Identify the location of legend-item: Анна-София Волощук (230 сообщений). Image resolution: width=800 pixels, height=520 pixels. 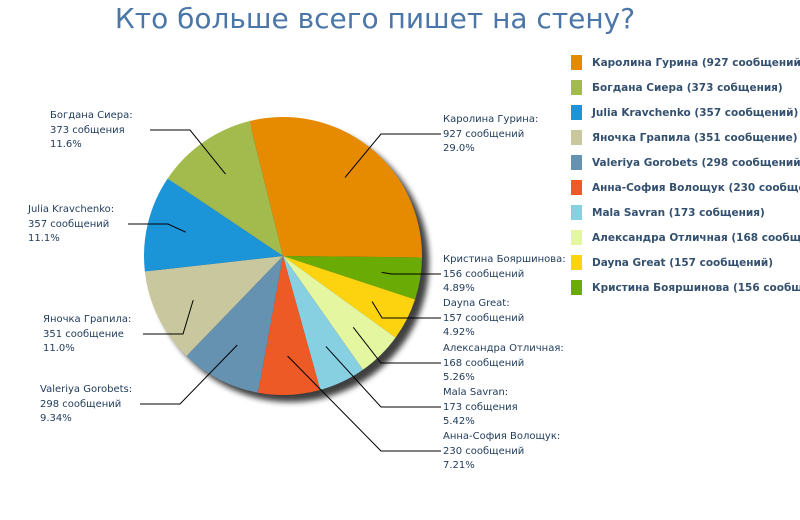
(685, 187).